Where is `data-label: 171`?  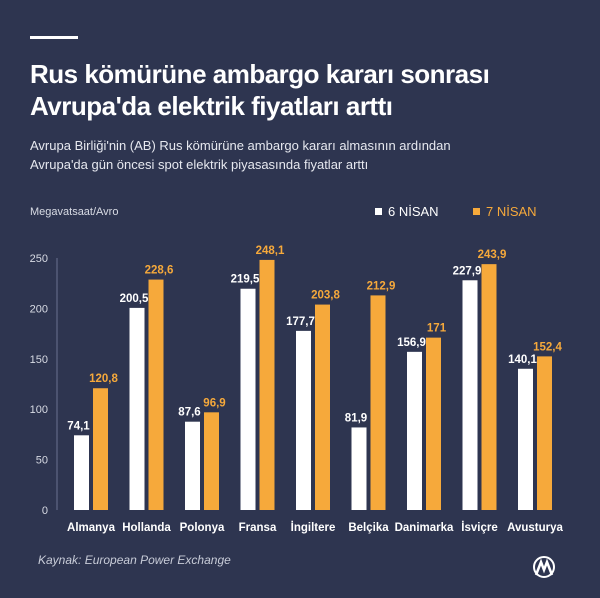
data-label: 171 is located at coordinates (437, 329).